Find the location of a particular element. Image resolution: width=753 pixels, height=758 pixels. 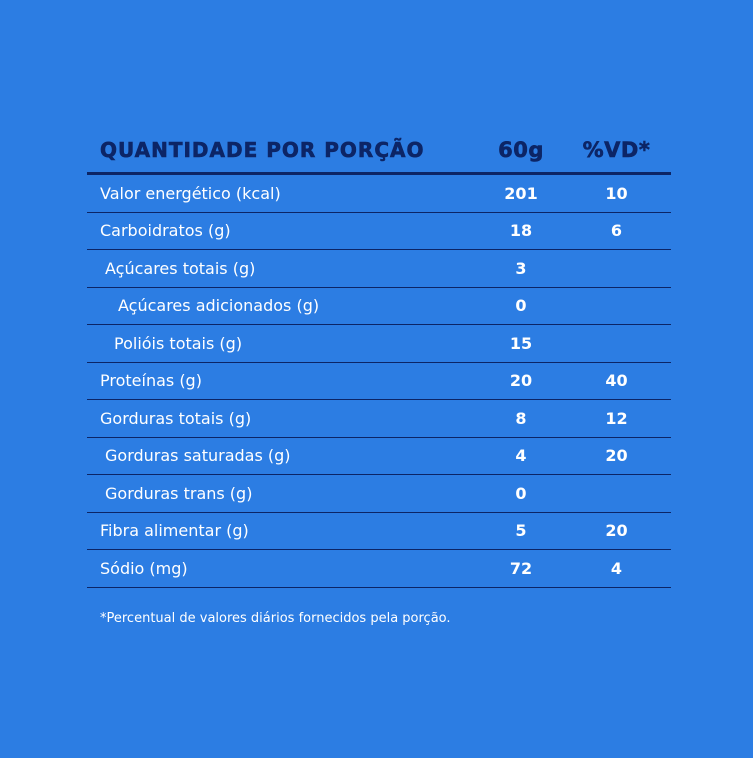

table-row: Valor energético (kcal) 201 10 is located at coordinates (379, 194).